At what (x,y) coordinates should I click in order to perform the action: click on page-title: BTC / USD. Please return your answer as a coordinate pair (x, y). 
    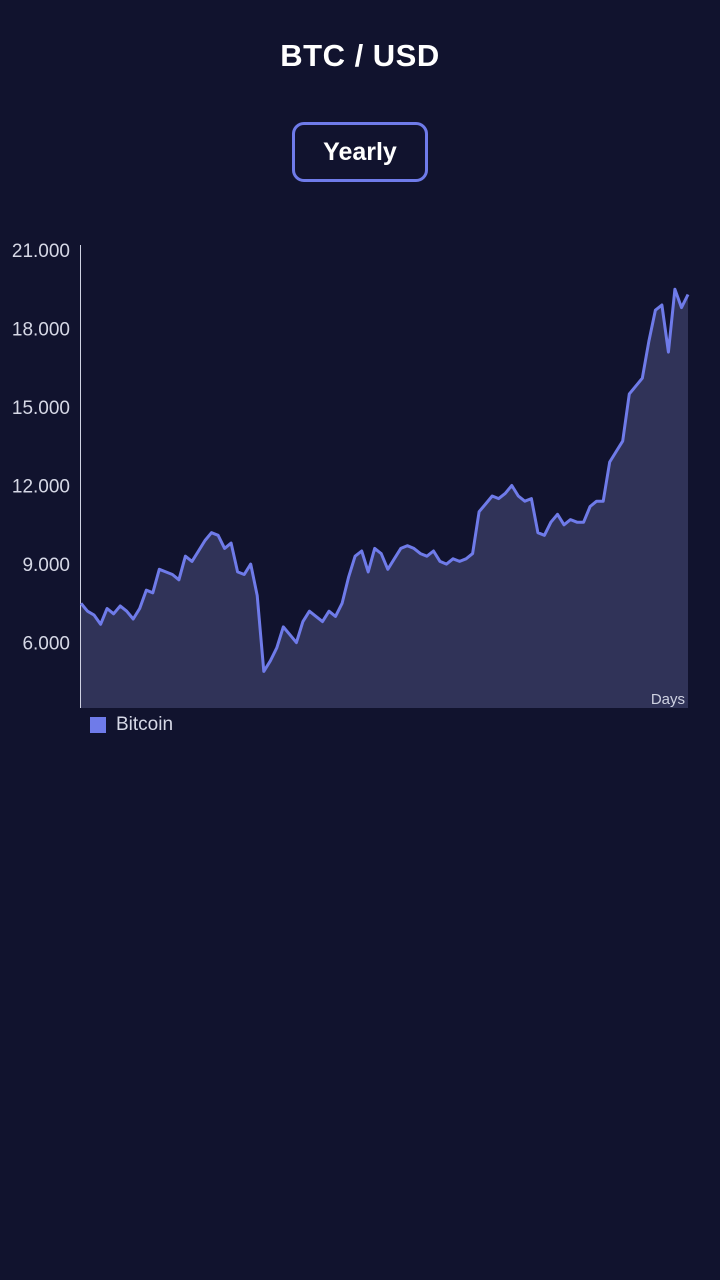
    Looking at the image, I should click on (360, 55).